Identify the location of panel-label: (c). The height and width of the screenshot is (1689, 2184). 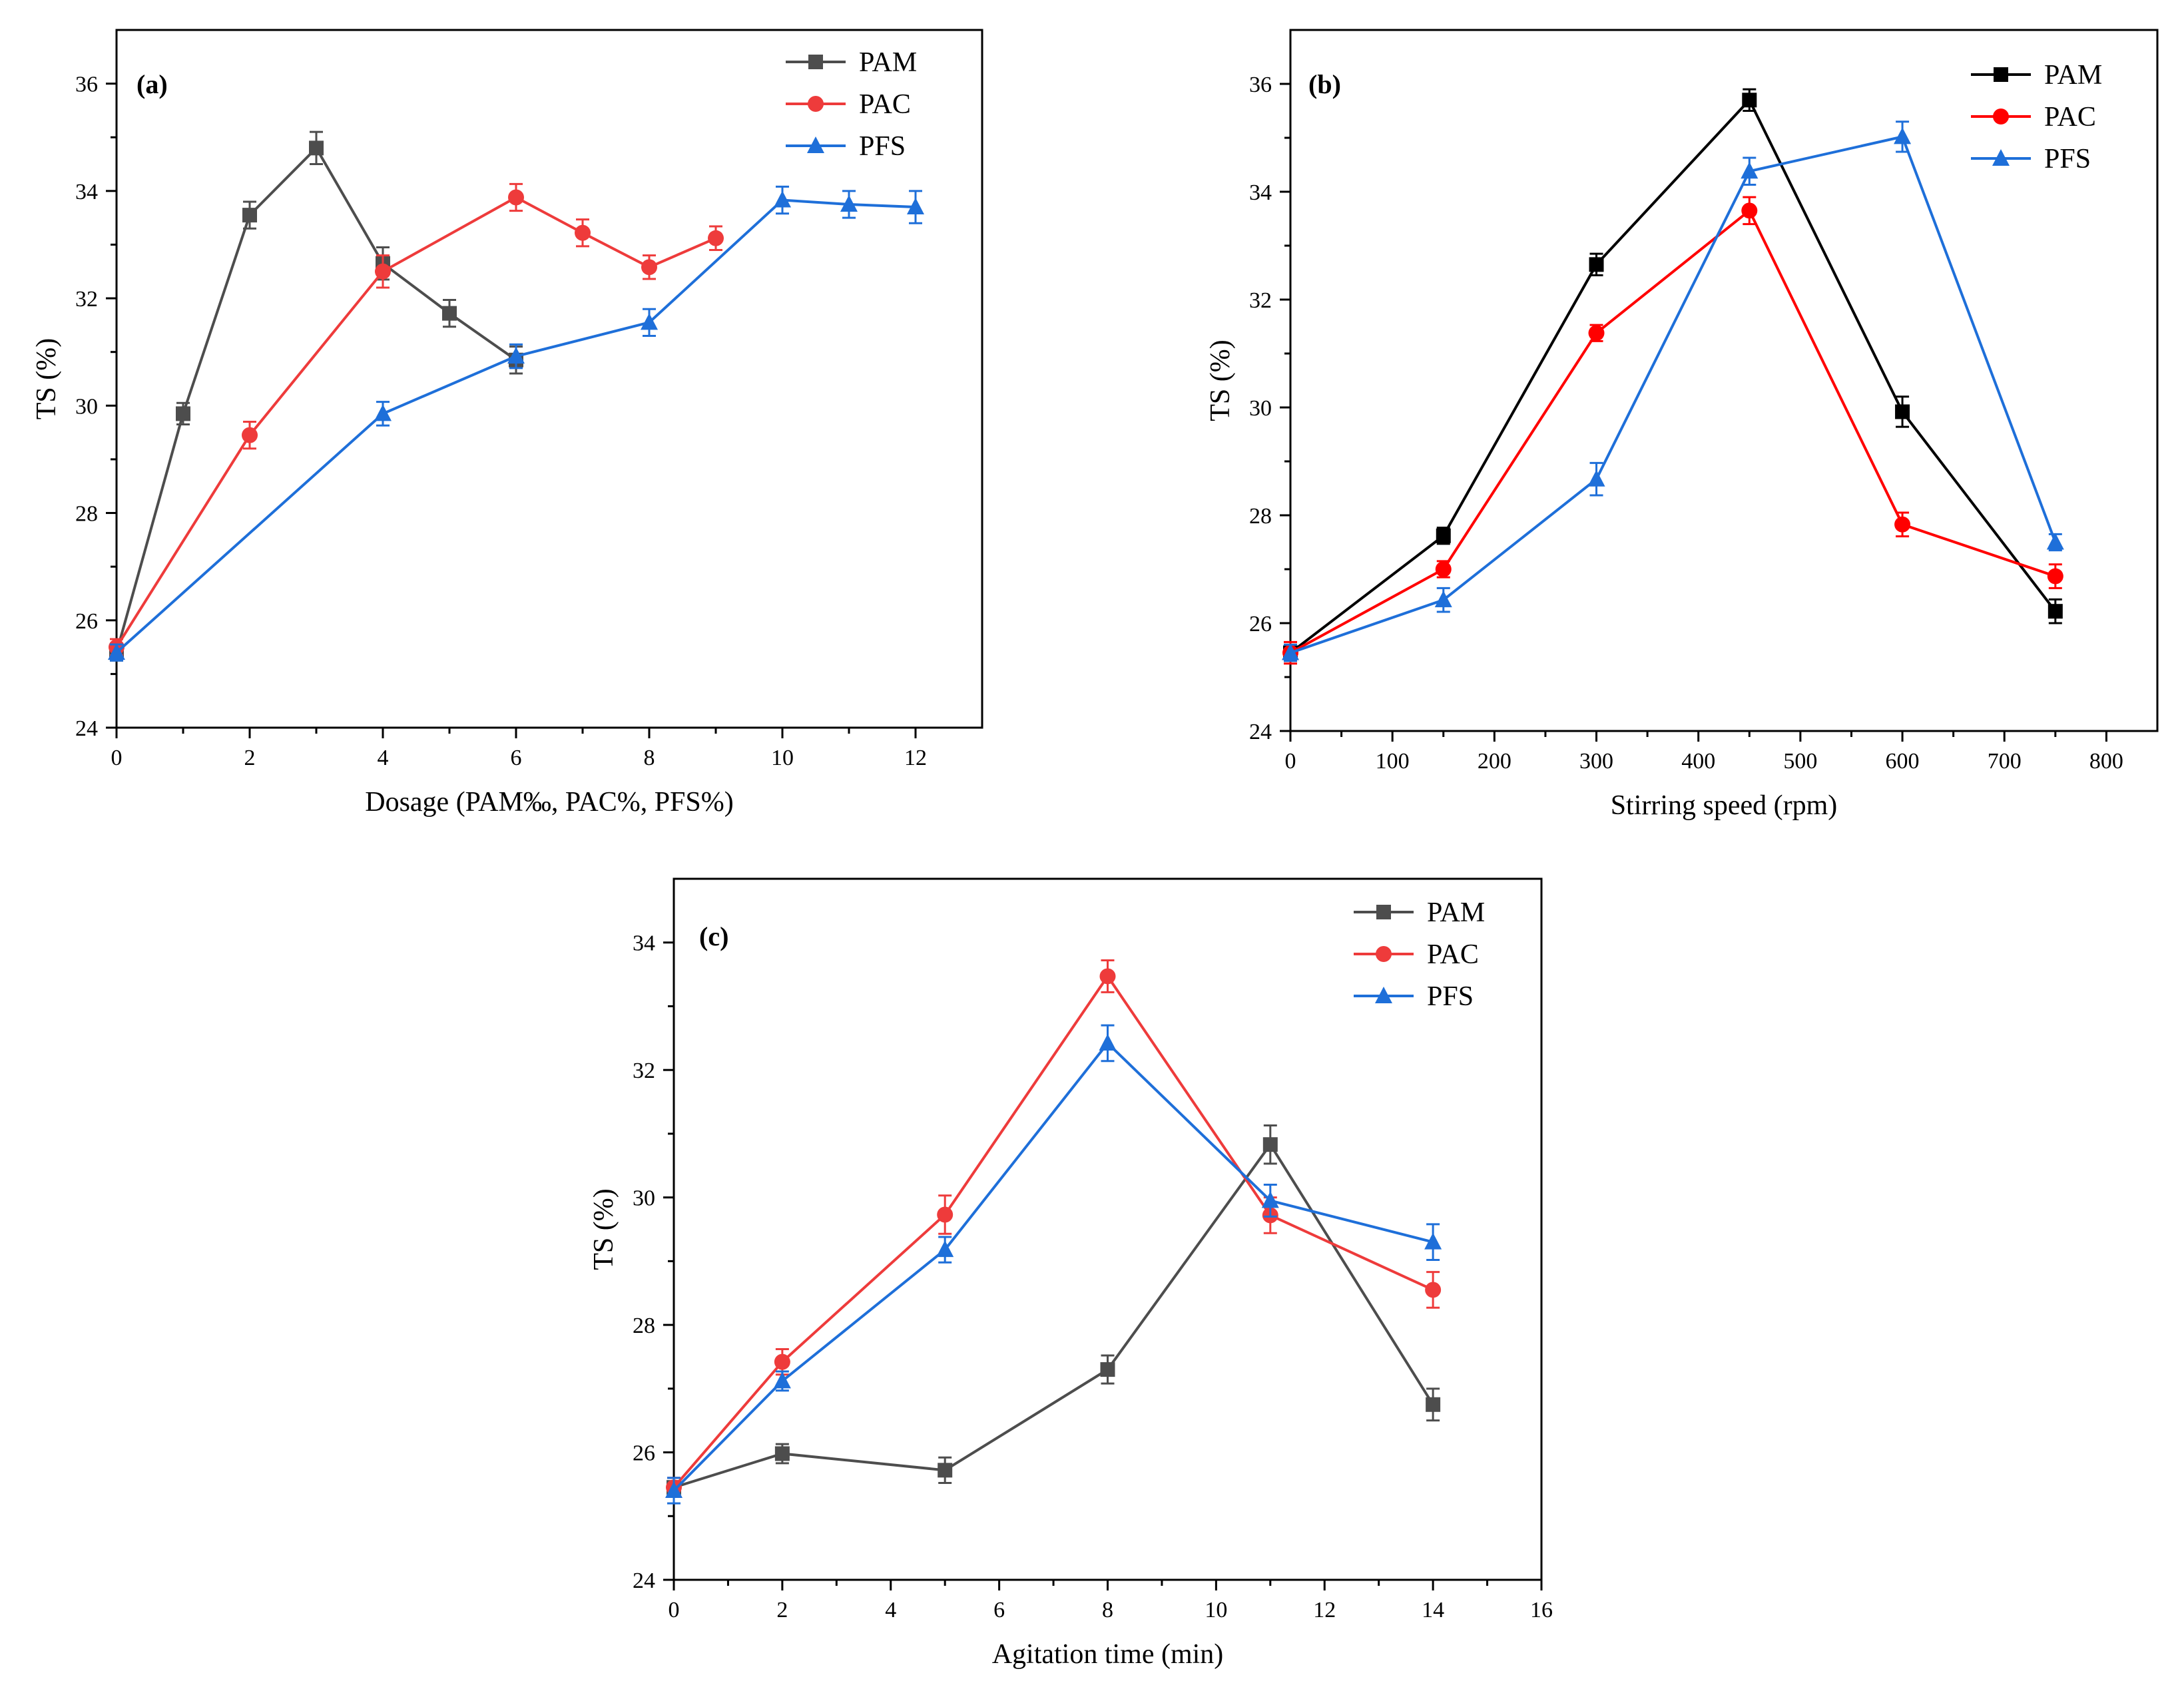
(714, 936).